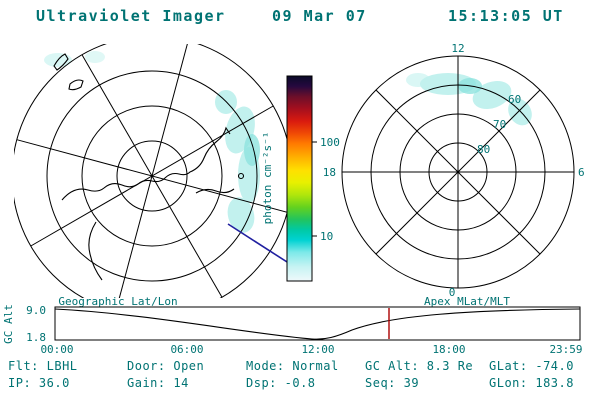 This screenshot has width=600, height=400. I want to click on colorbar: 100 10 photon cm⁻²s⁻¹, so click(300, 178).